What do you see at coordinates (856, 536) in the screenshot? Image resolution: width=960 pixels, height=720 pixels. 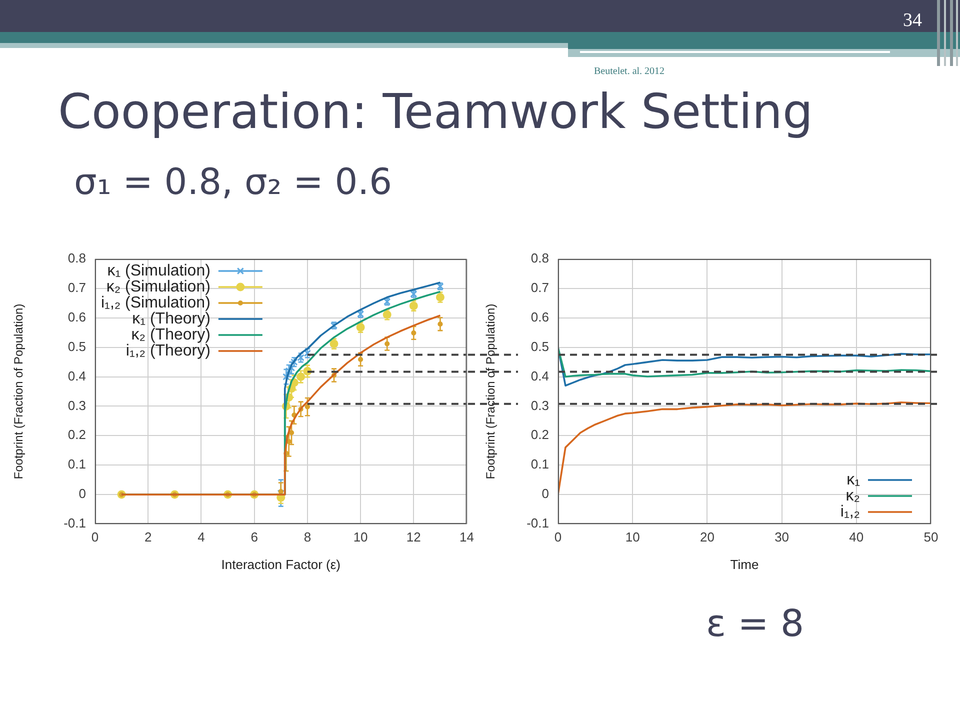 I see `x-tick-label: 40` at bounding box center [856, 536].